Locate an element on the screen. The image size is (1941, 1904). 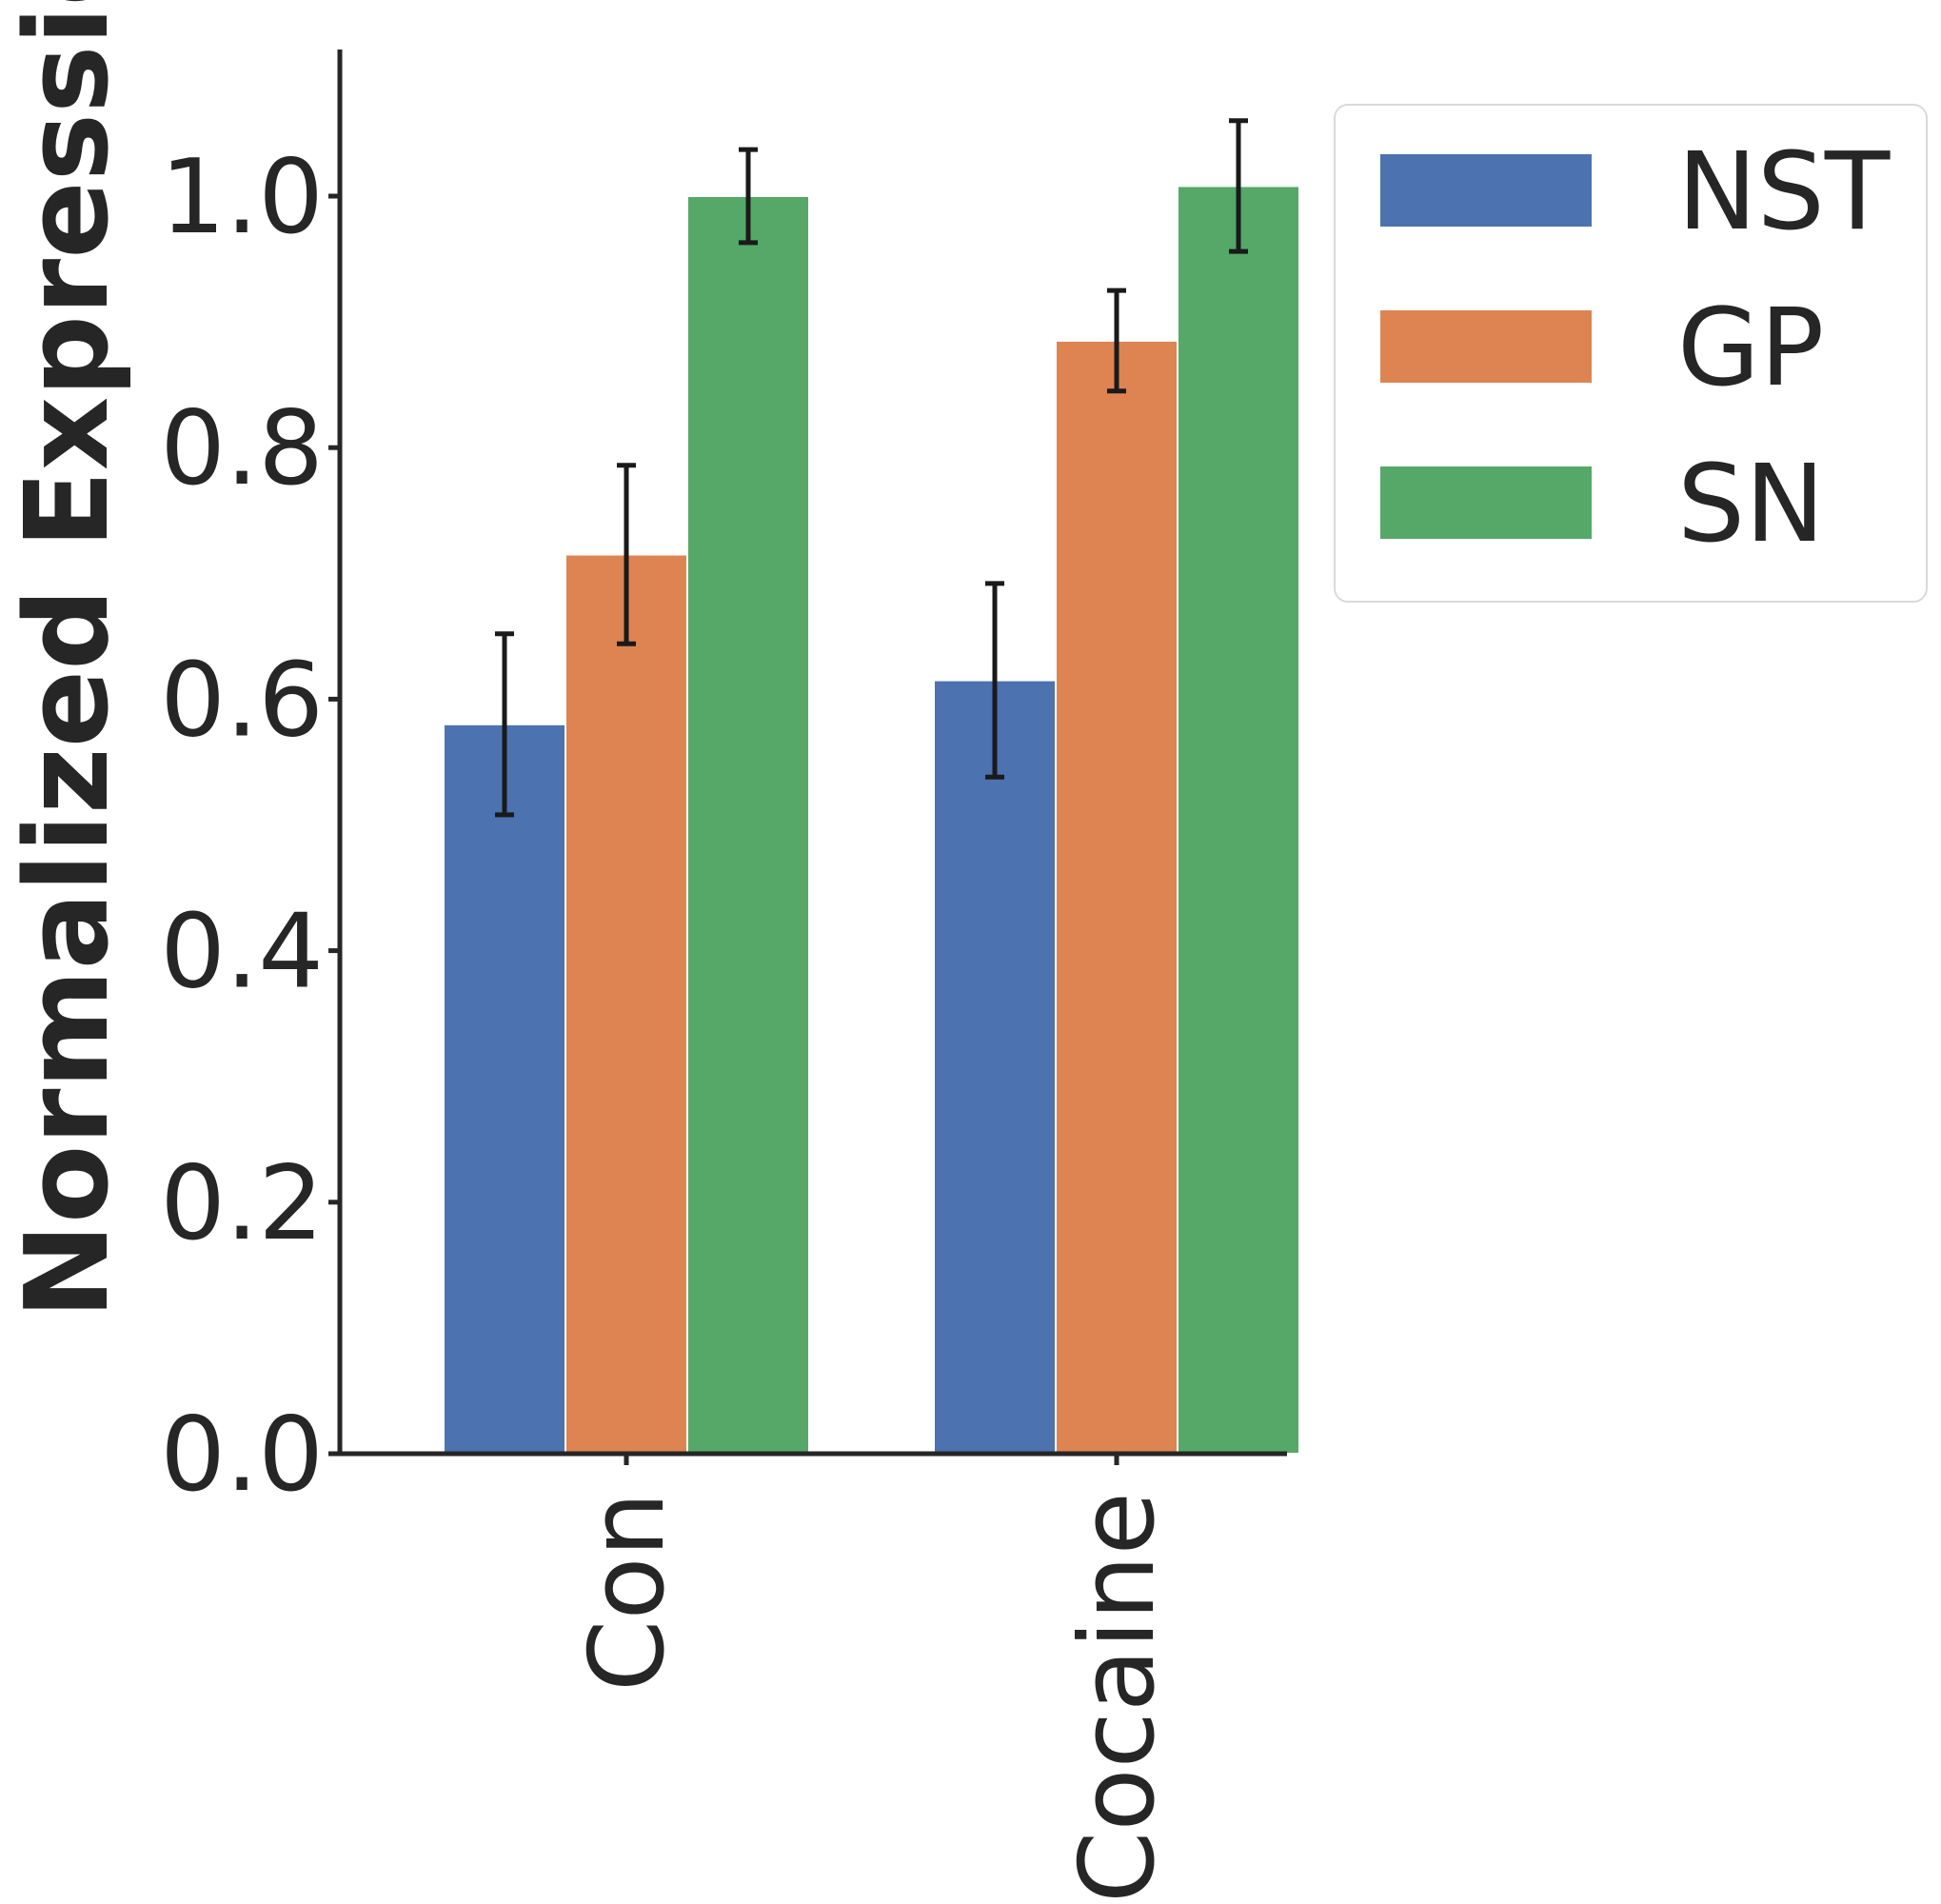
bar-nst-con is located at coordinates (505, 1089).